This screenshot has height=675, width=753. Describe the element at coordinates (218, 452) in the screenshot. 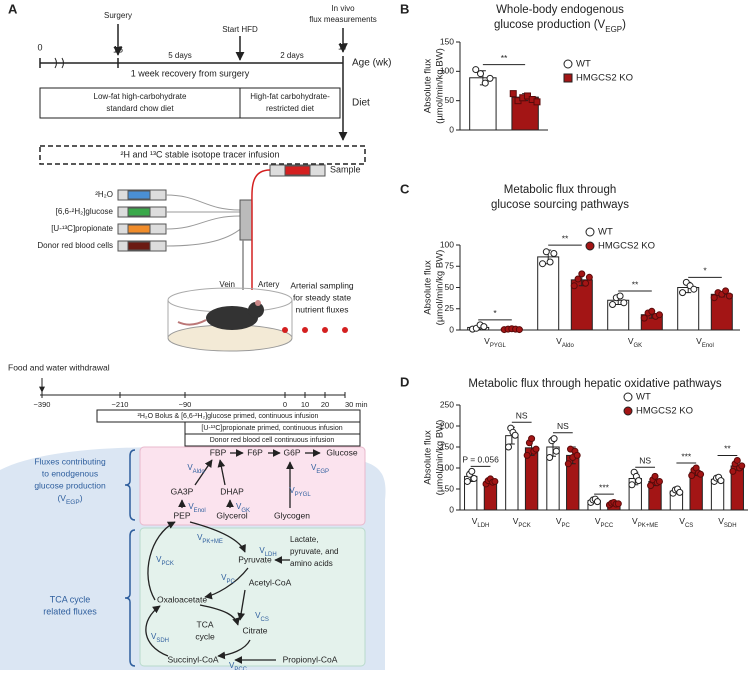

I see `node: FBP` at that location.